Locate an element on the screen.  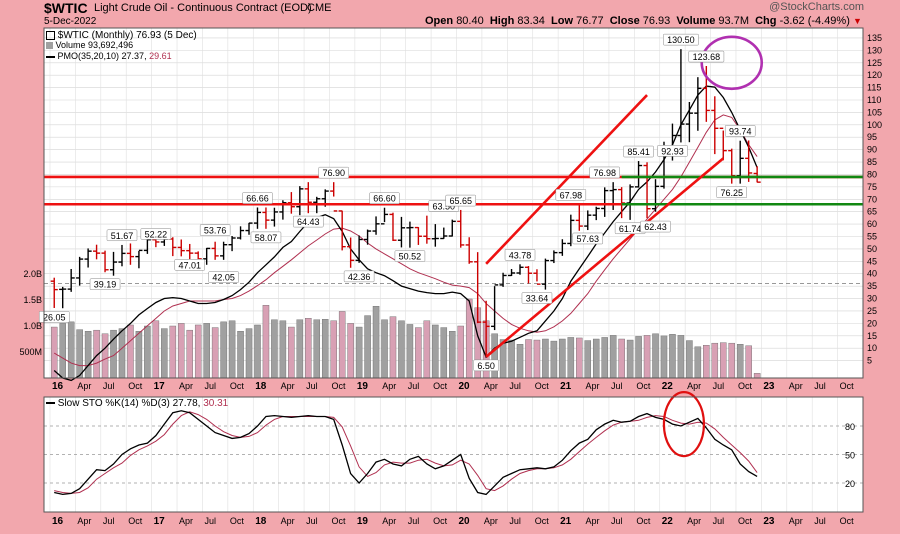
price-annotation: 6.50 is located at coordinates (486, 365).